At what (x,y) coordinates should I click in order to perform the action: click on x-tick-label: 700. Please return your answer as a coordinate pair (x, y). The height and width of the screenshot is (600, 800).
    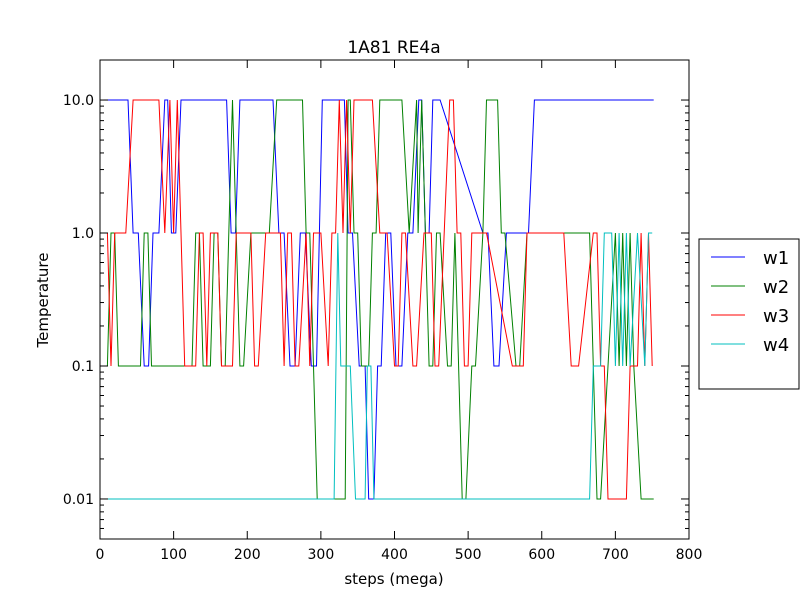
    Looking at the image, I should click on (615, 555).